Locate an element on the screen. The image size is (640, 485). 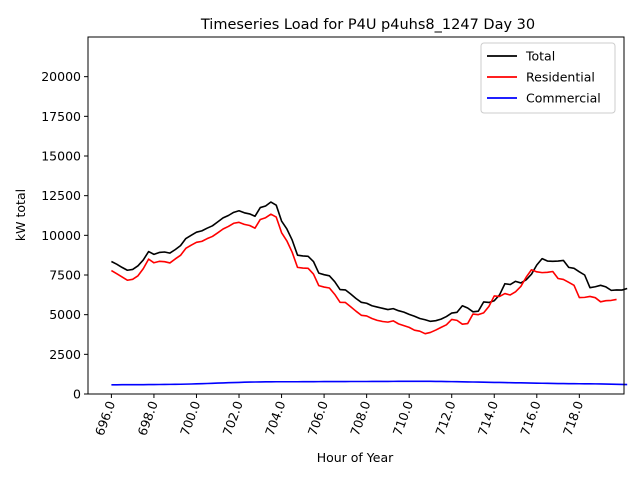
y-tick-label: 17500 is located at coordinates (61, 116).